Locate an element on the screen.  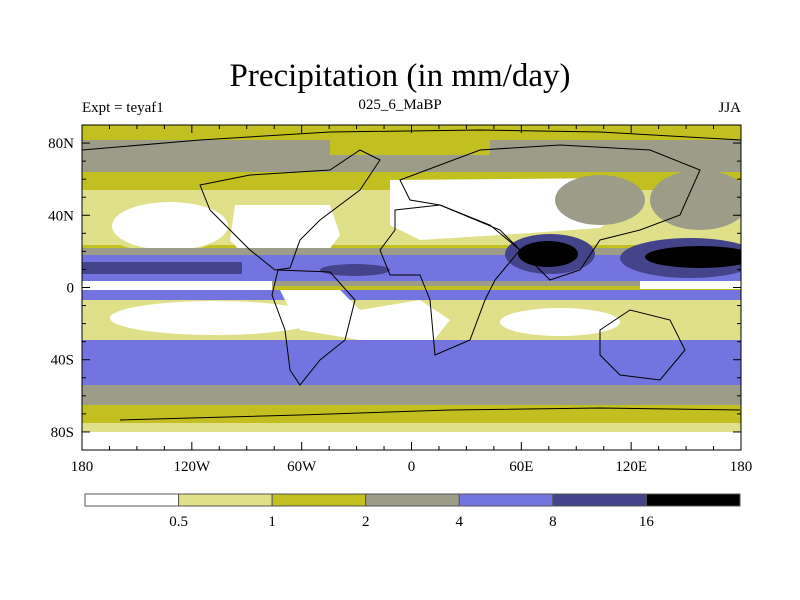
lon-label: 120E is located at coordinates (631, 467).